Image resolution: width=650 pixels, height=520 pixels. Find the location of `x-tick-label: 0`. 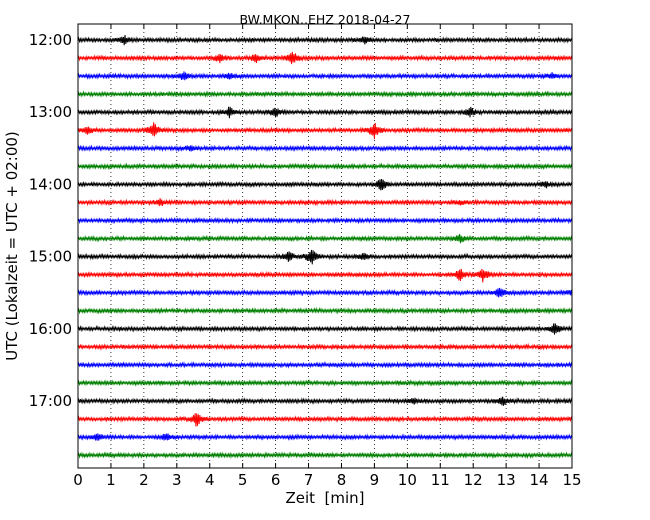

x-tick-label: 0 is located at coordinates (78, 480).